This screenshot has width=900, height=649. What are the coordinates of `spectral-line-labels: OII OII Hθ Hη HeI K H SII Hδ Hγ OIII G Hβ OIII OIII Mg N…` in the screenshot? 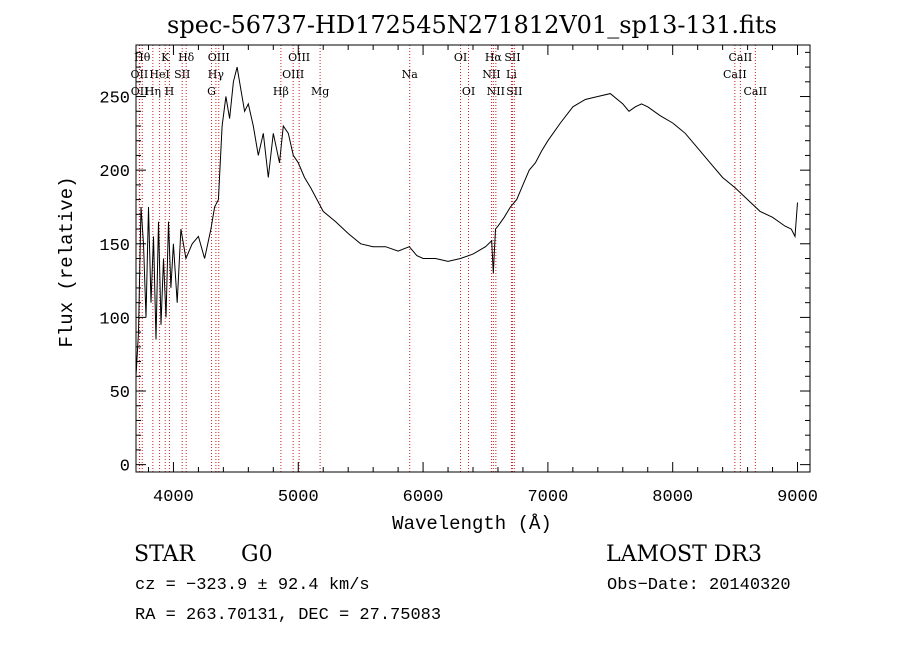 It's located at (449, 74).